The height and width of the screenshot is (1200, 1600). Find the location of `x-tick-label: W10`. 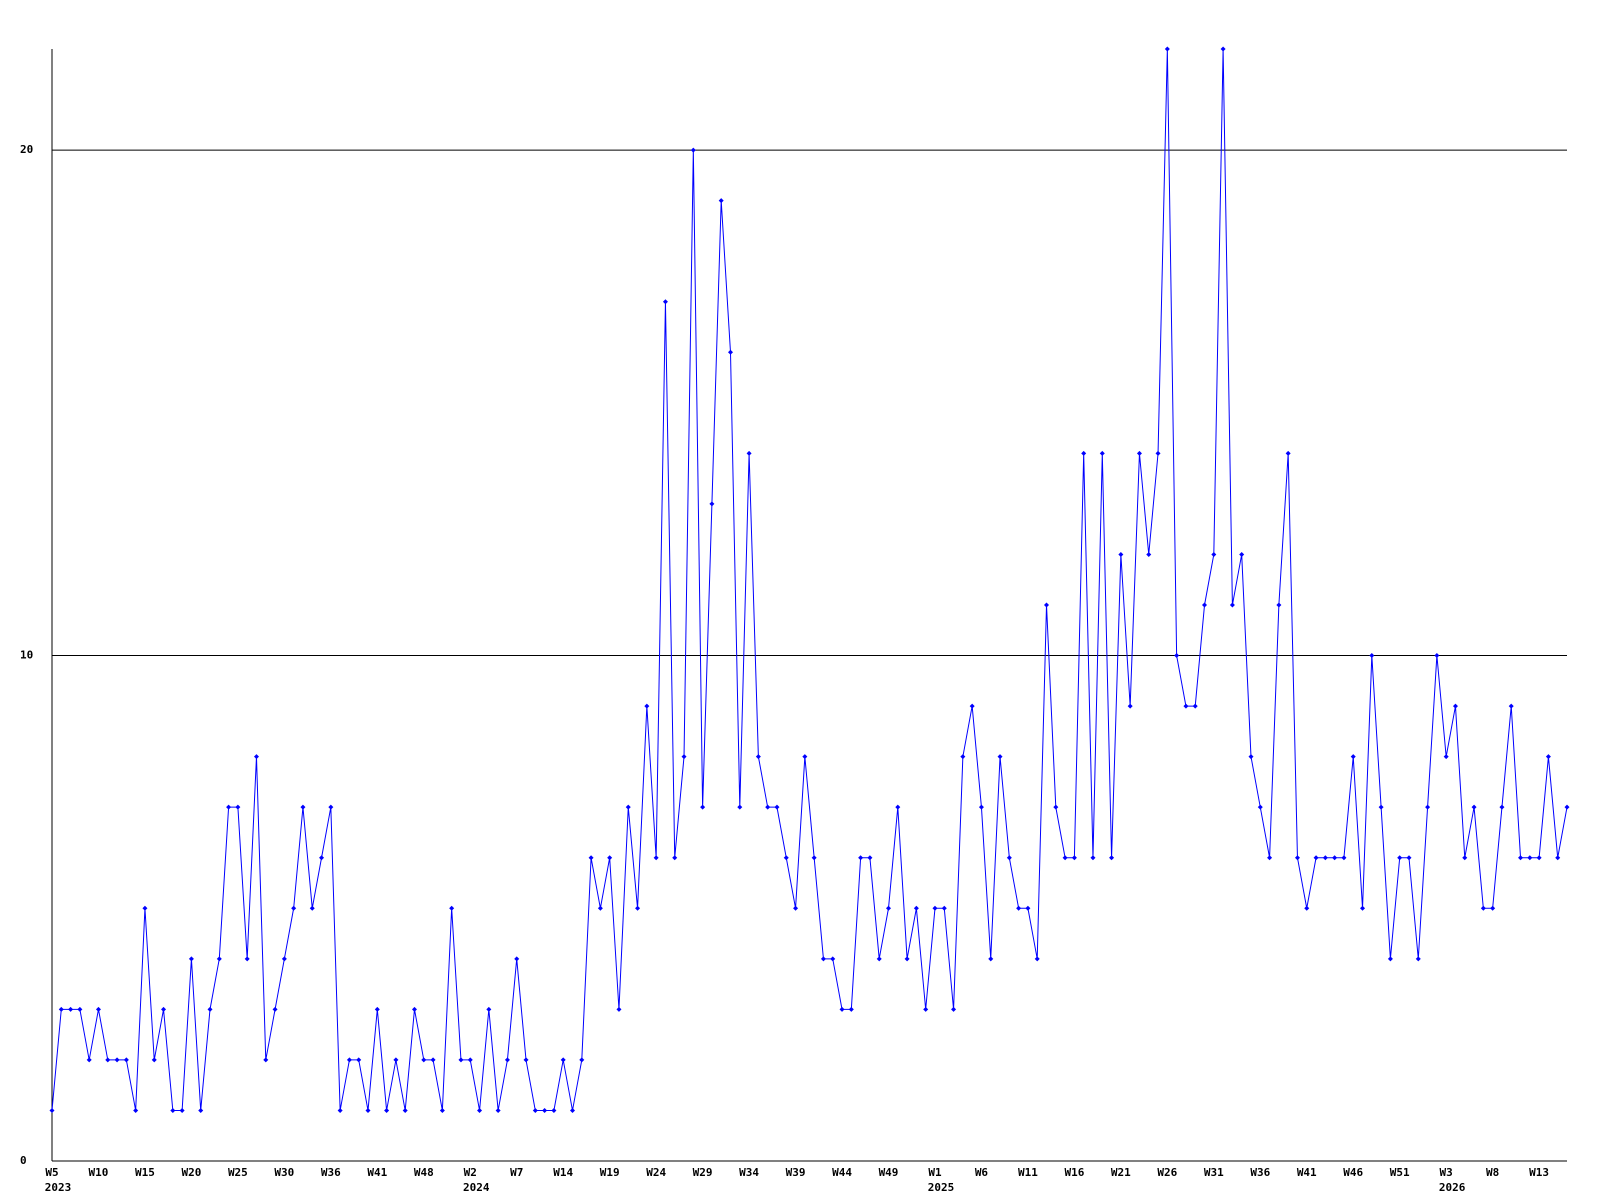

x-tick-label: W10 is located at coordinates (99, 1172).